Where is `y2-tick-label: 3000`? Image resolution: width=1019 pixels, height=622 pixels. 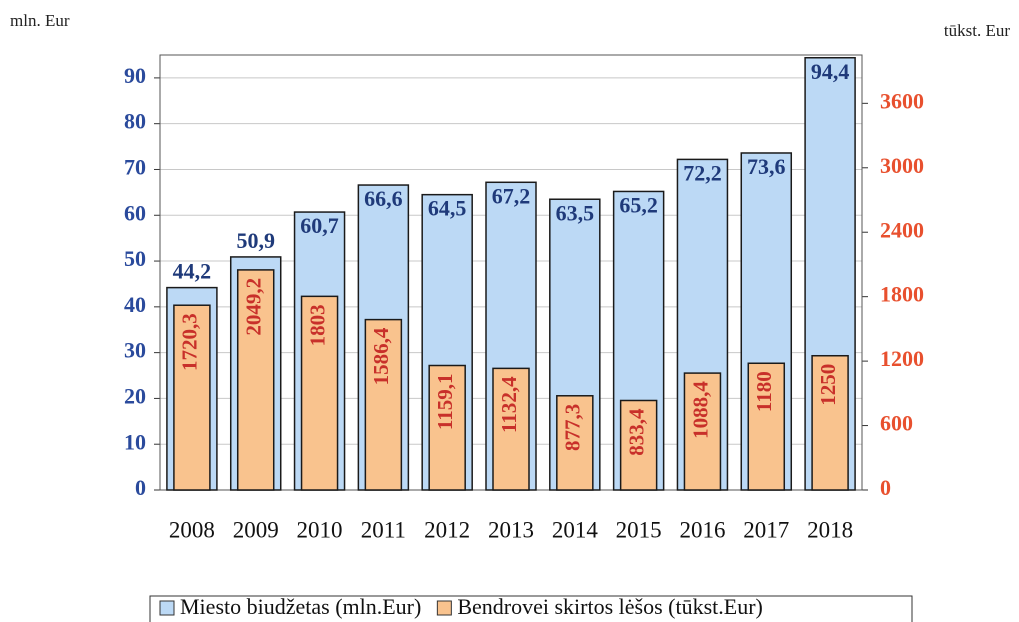 y2-tick-label: 3000 is located at coordinates (902, 165).